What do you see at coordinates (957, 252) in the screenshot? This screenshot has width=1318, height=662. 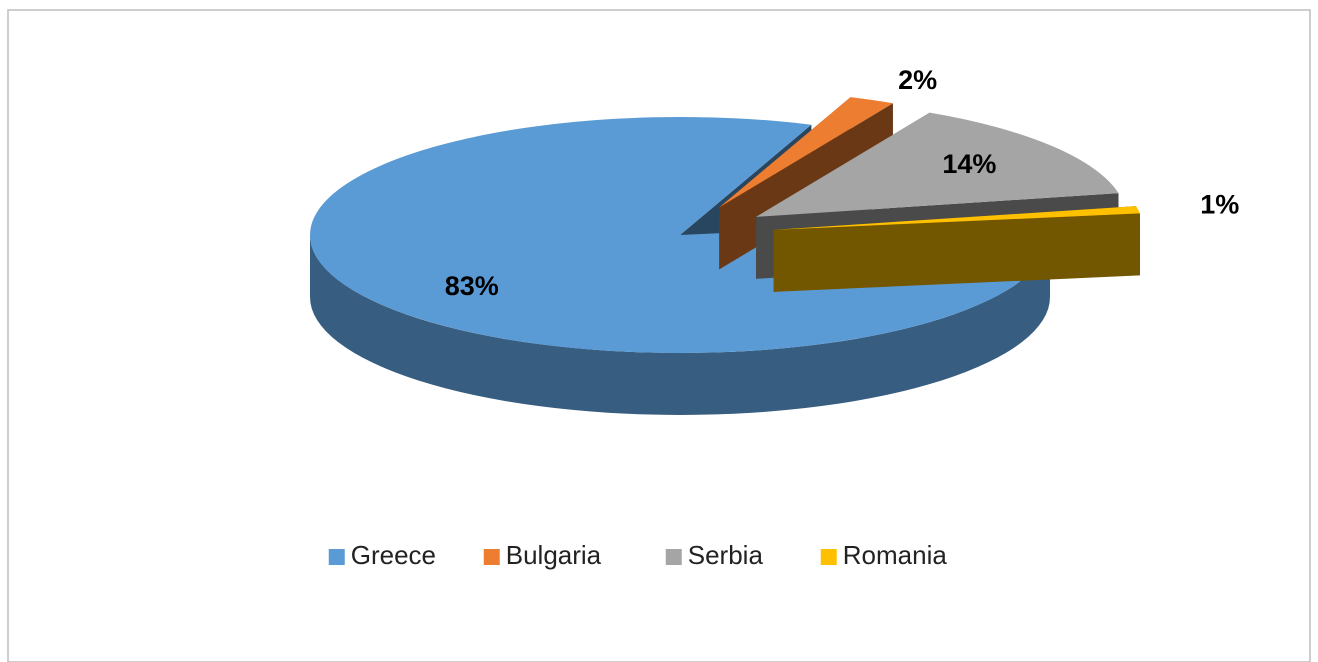 I see `slice-face` at bounding box center [957, 252].